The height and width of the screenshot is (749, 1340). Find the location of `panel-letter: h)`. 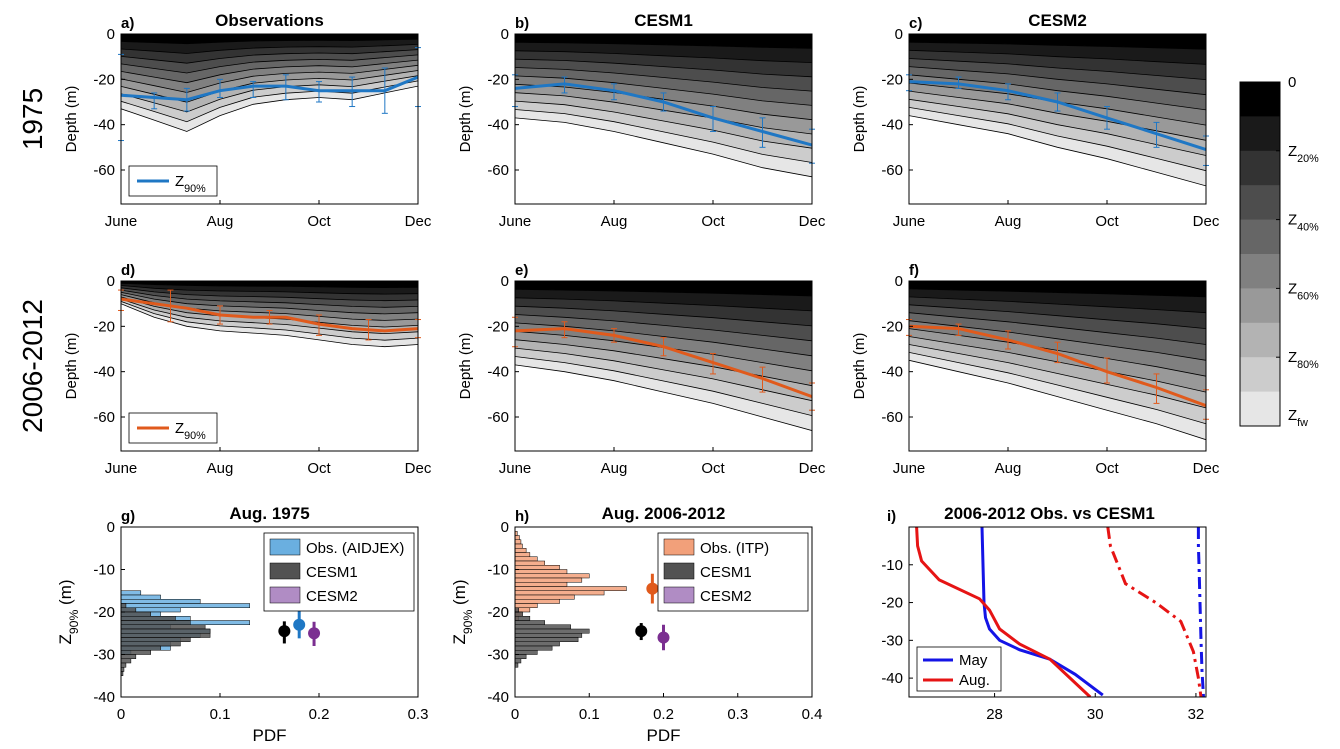

panel-letter: h) is located at coordinates (522, 516).